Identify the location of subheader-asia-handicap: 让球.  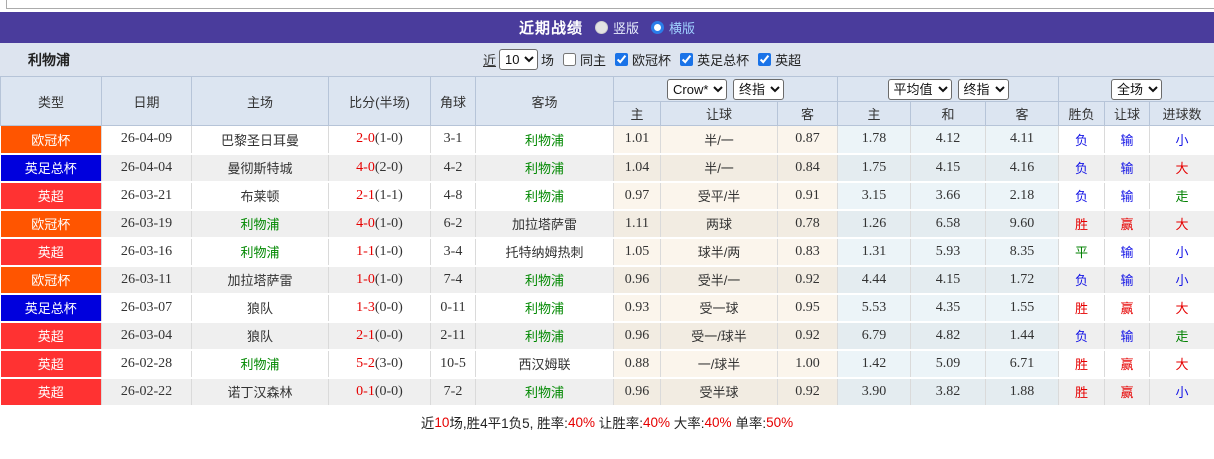
(719, 113).